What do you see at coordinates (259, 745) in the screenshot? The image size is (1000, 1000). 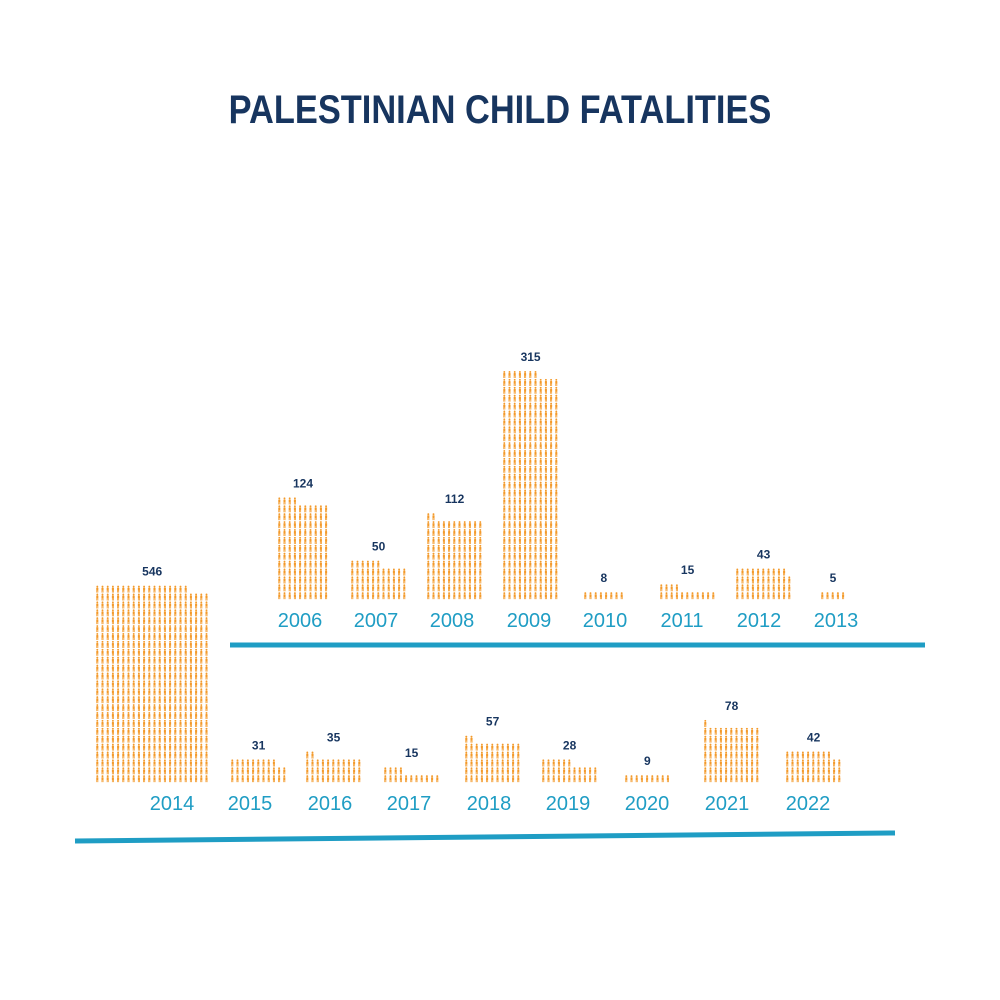 I see `value-label-2015: 31` at bounding box center [259, 745].